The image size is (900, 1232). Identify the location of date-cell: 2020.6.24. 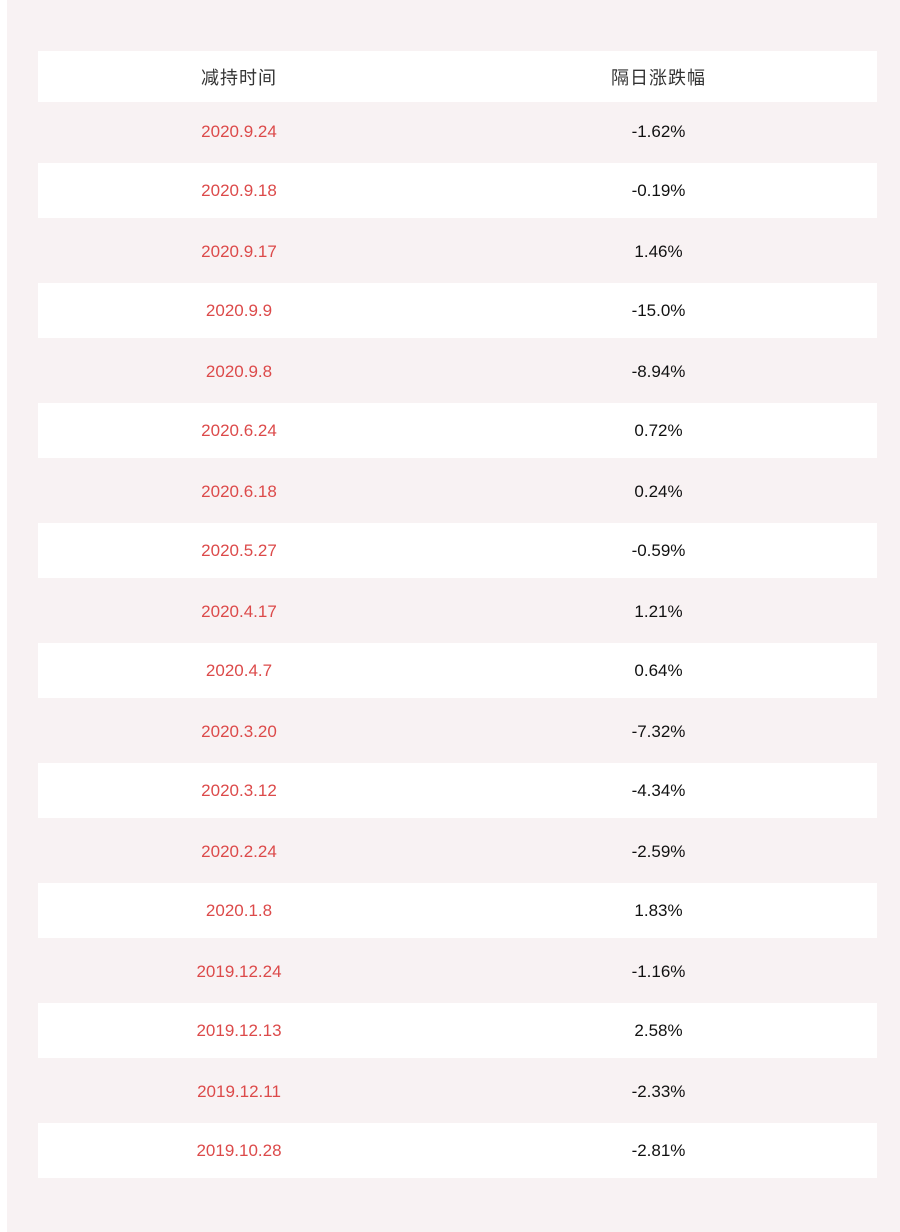
(239, 430).